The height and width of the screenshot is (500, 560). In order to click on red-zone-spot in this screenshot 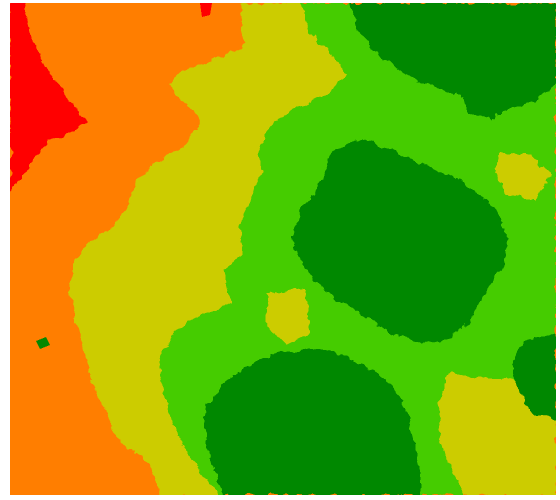, I will do `click(206, 10)`.